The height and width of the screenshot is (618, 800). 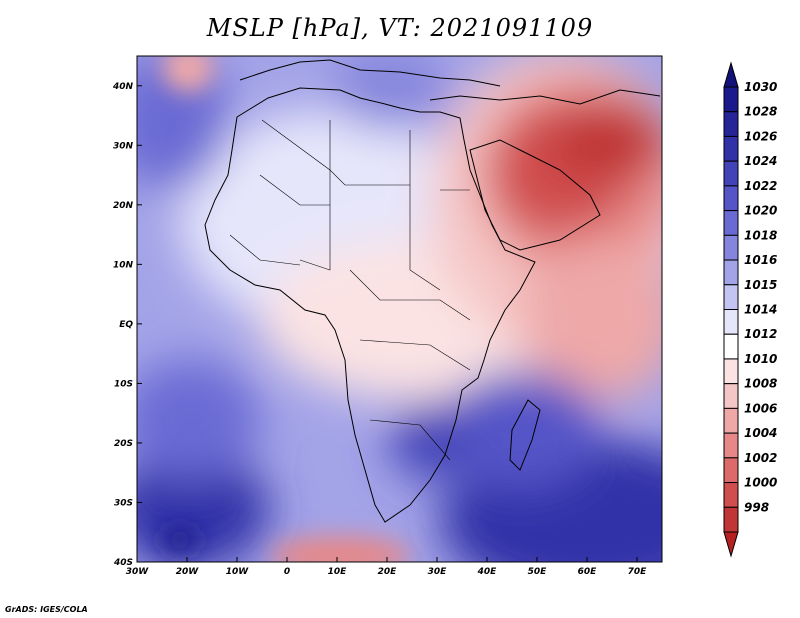 What do you see at coordinates (760, 483) in the screenshot?
I see `colorbar-label: 1000` at bounding box center [760, 483].